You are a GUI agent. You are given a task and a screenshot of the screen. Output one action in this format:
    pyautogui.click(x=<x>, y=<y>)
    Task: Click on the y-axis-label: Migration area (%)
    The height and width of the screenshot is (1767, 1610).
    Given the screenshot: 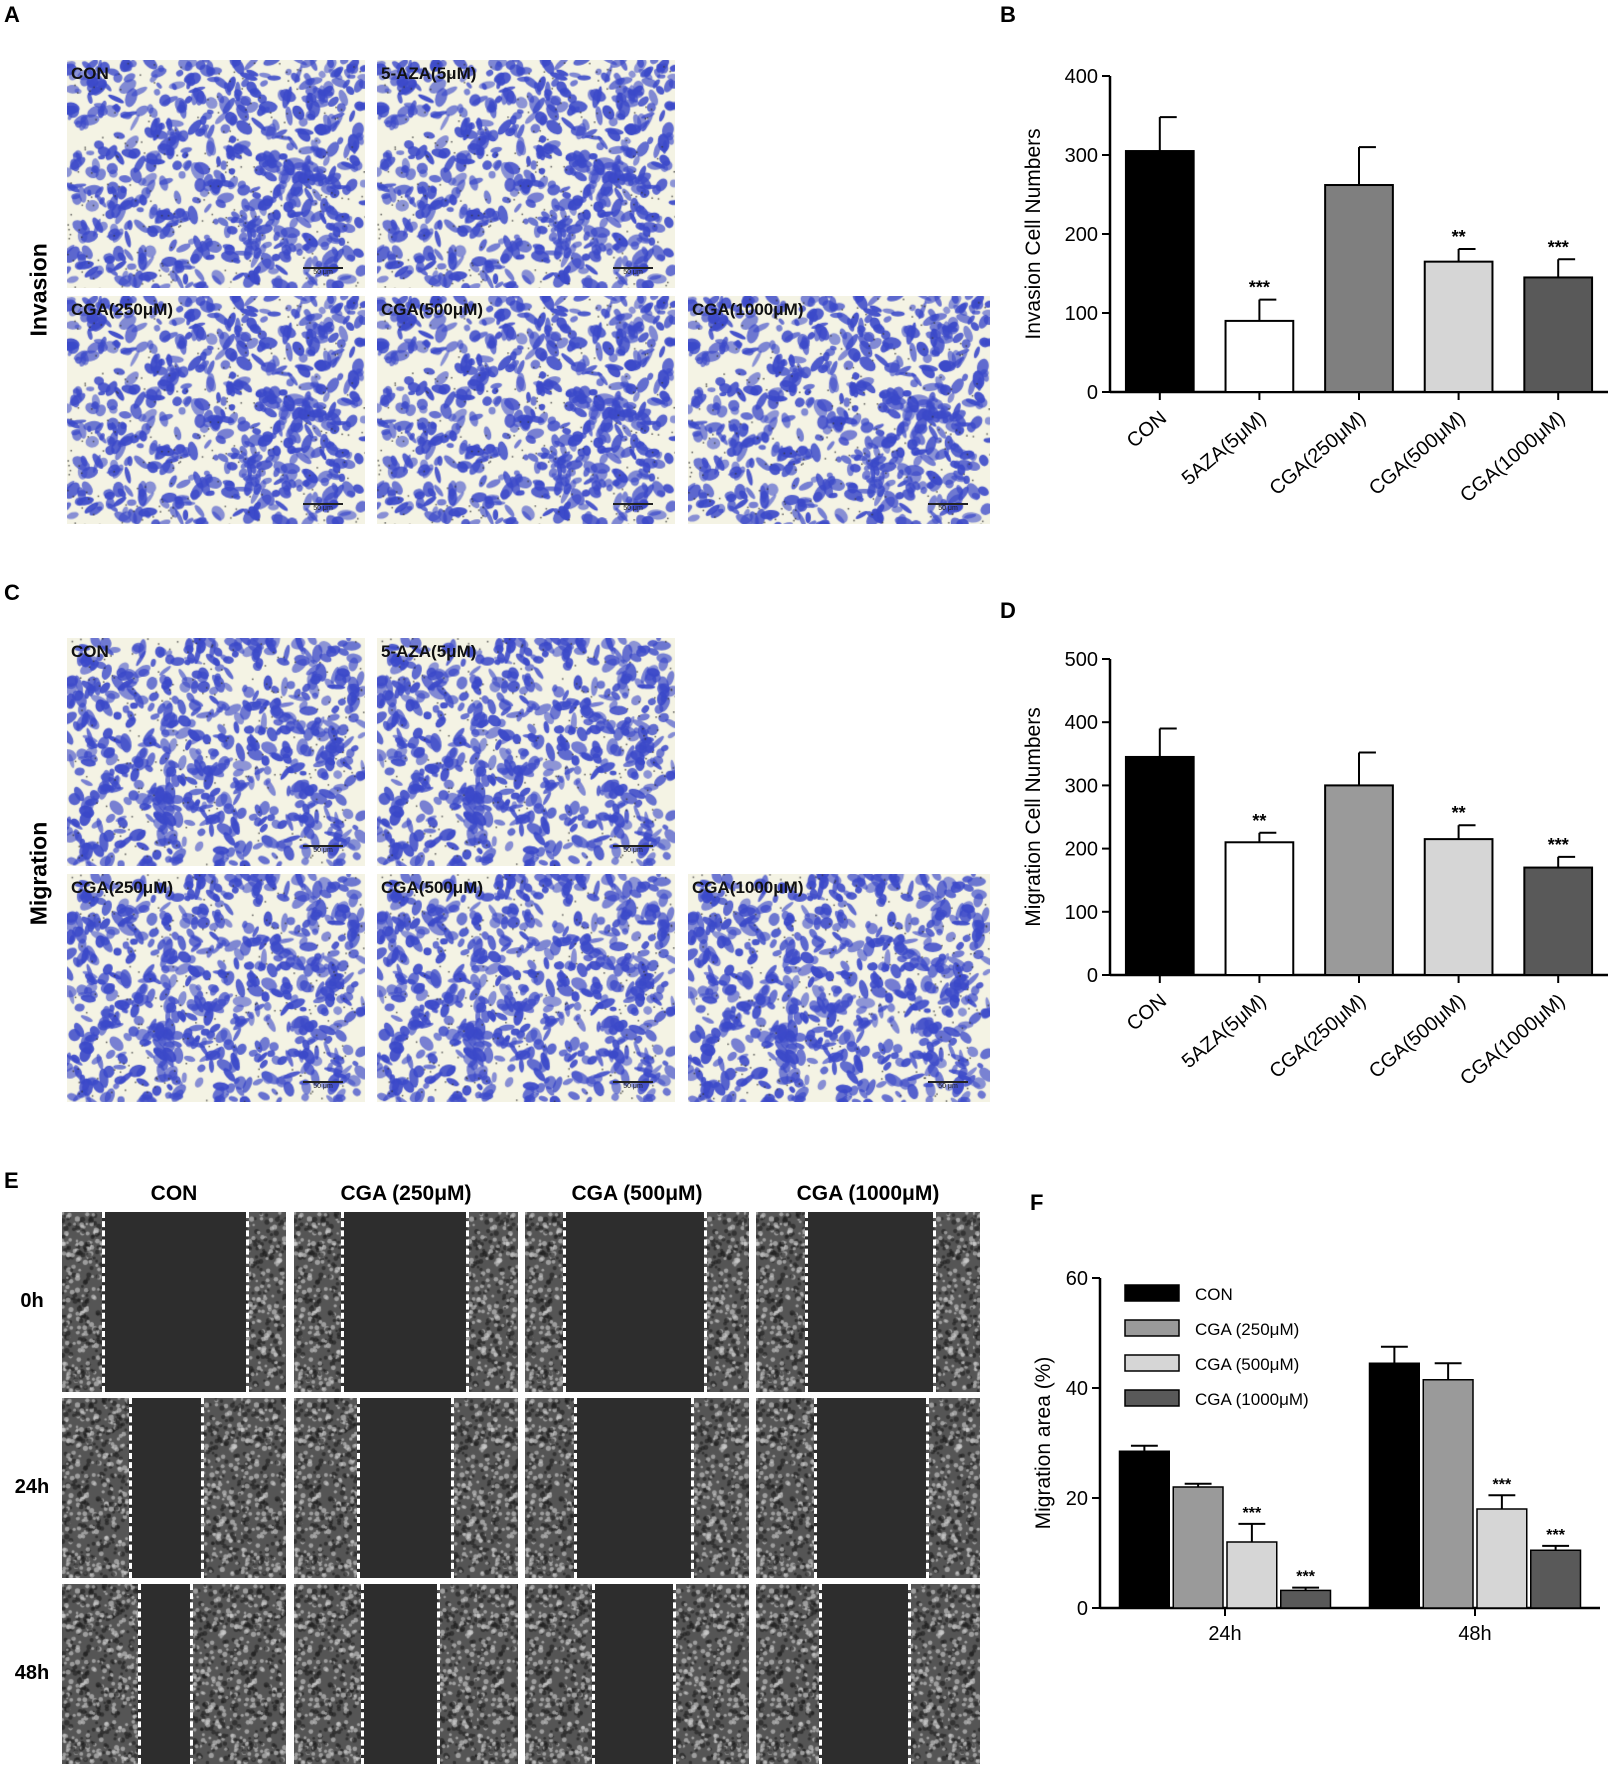 What is the action you would take?
    pyautogui.click(x=1043, y=1443)
    